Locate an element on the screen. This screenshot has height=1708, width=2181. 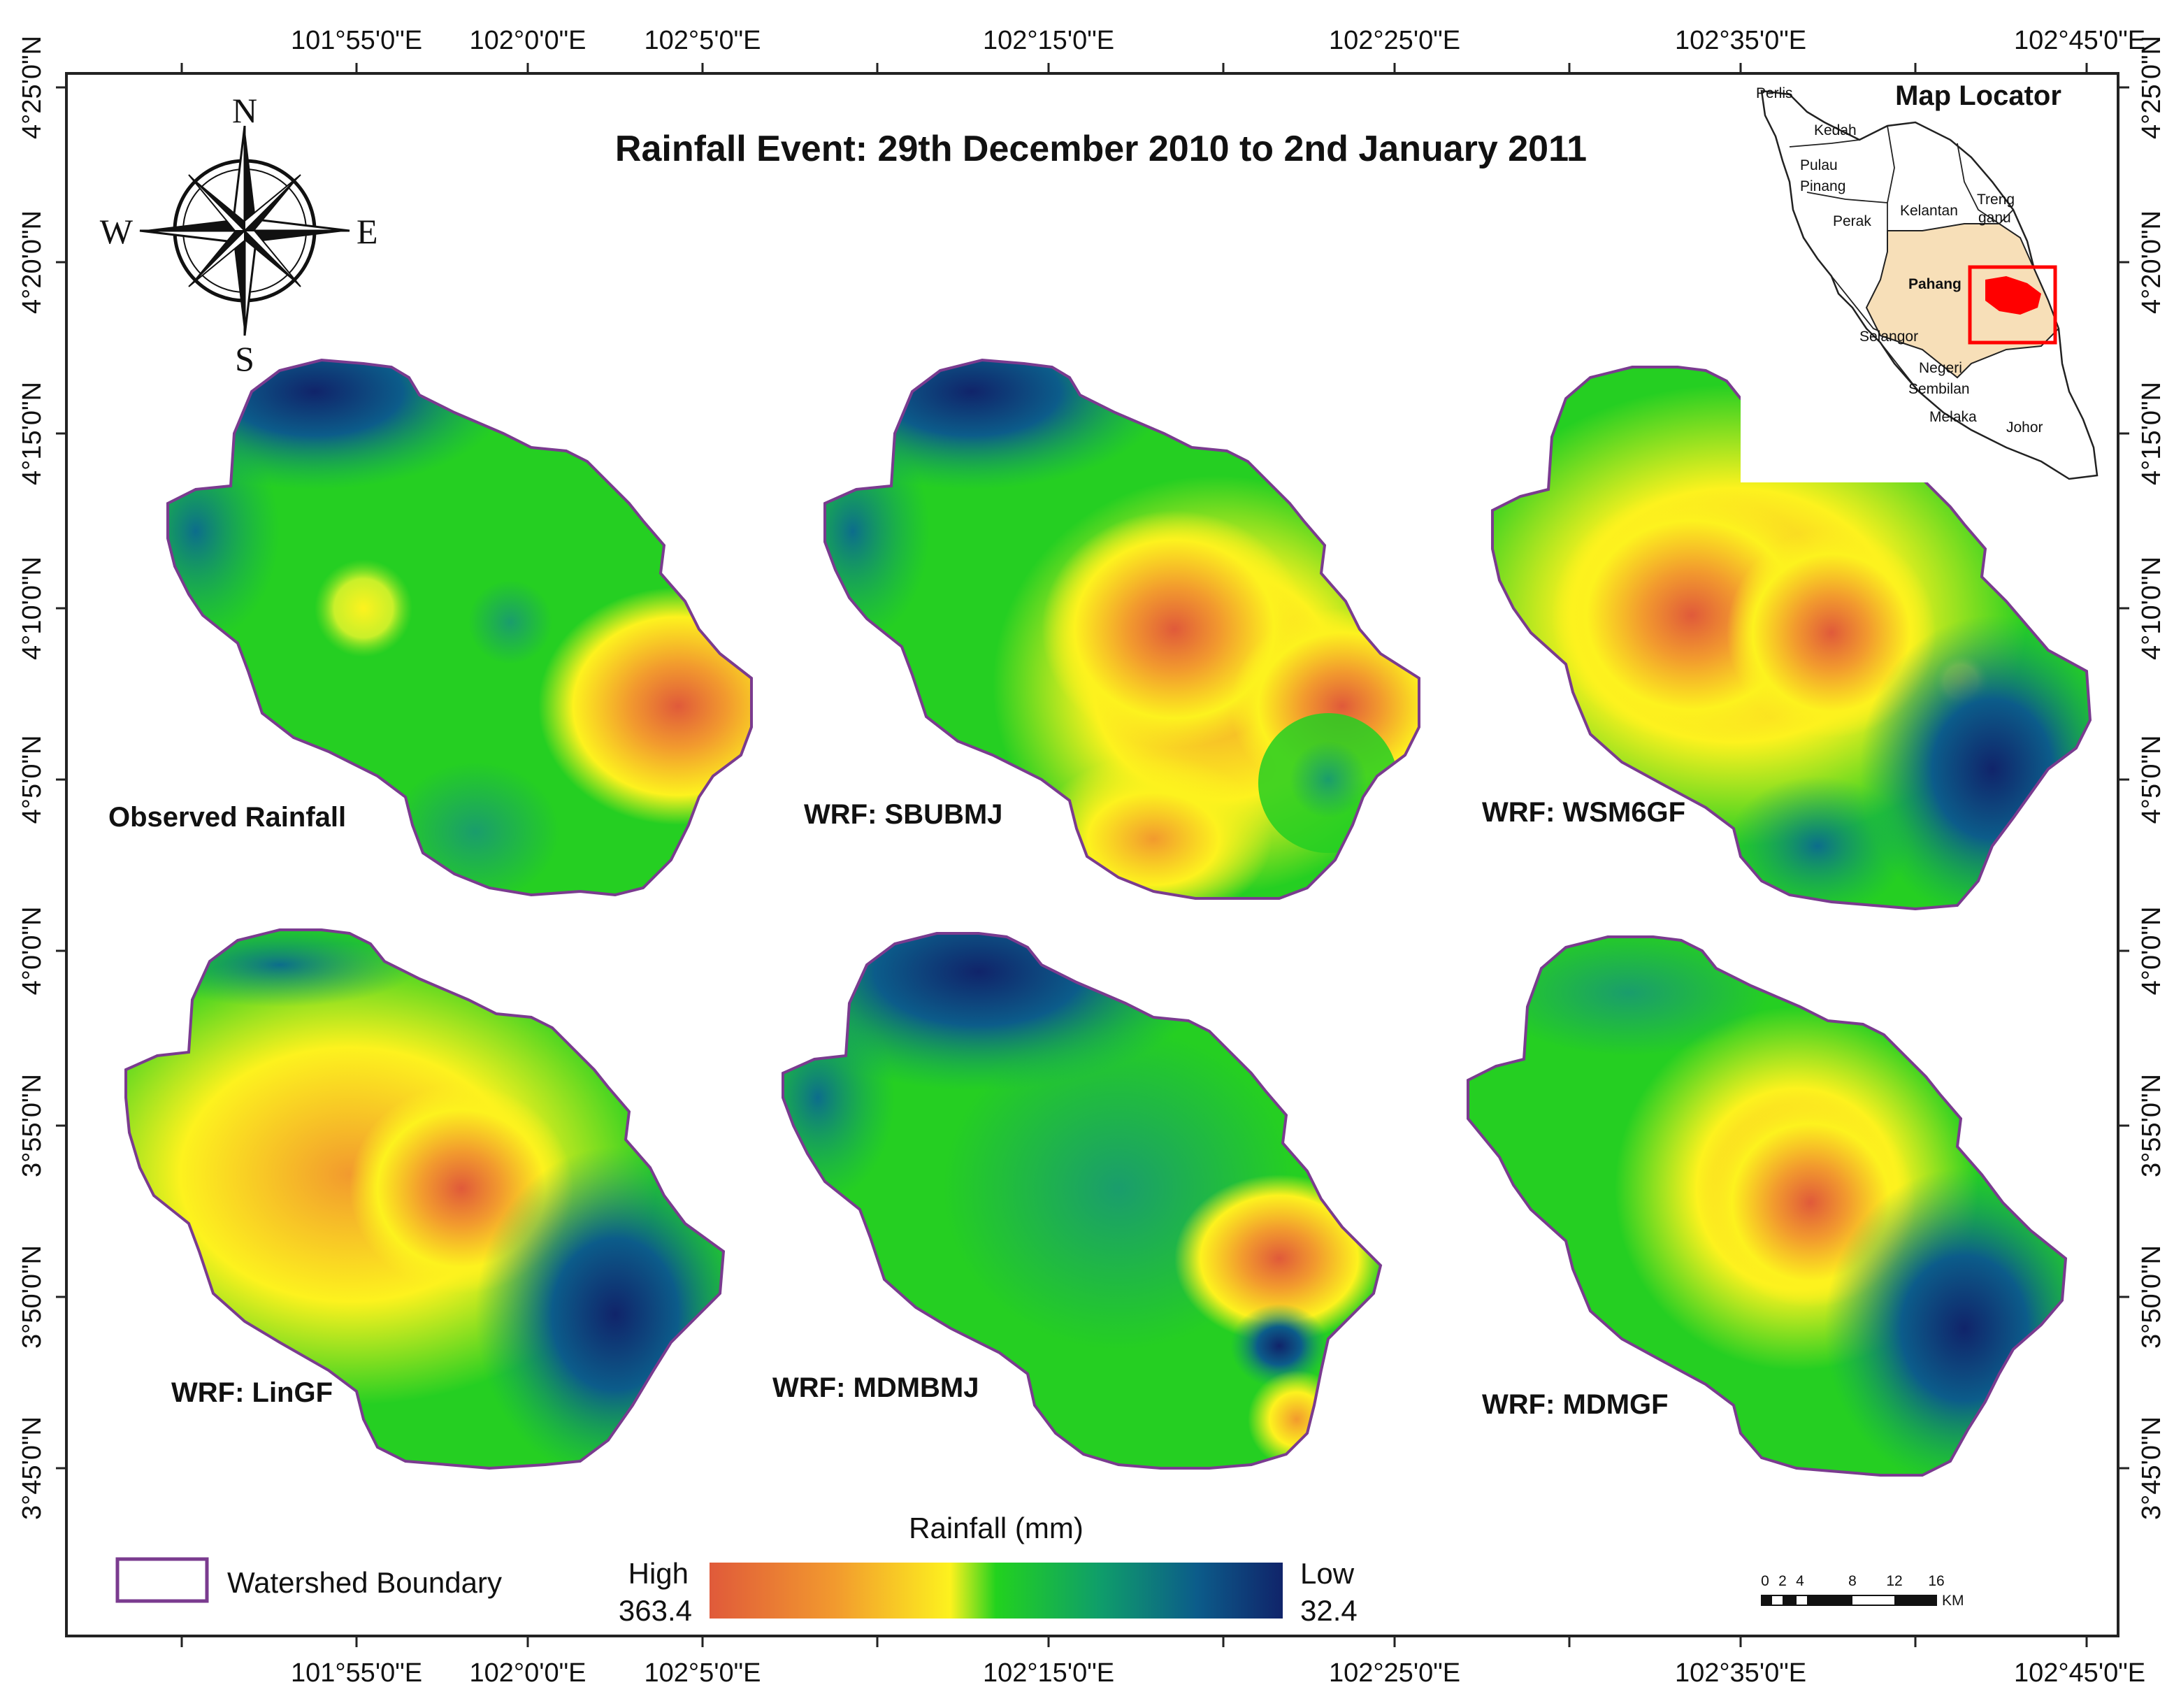
north-arrow-icon: N S E W is located at coordinates (239, 235).